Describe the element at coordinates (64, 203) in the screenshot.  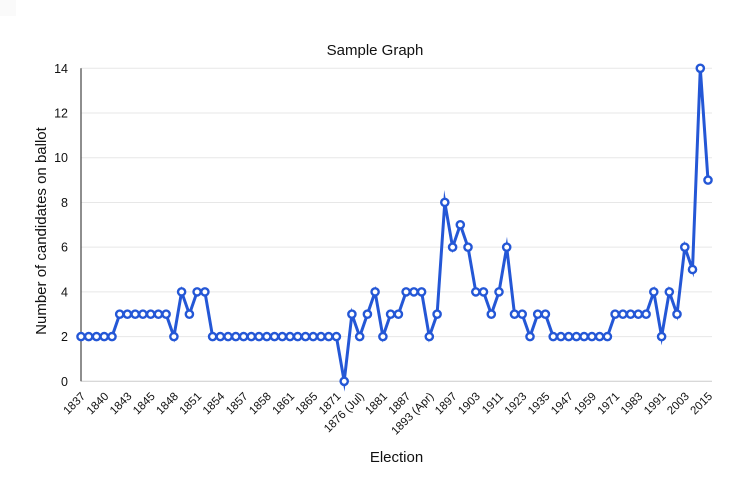
I see `y-tick-label: 8` at that location.